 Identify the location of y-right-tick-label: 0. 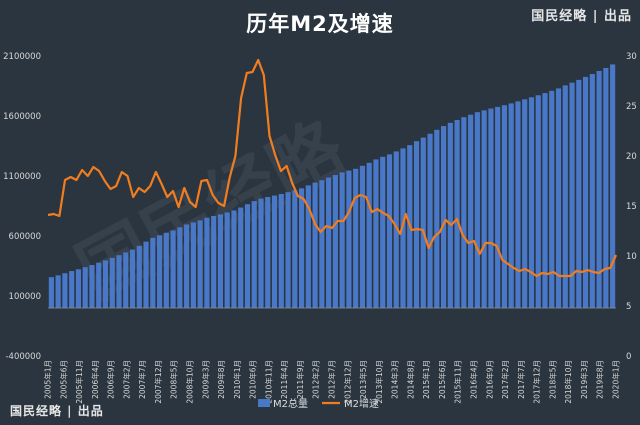
(628, 357).